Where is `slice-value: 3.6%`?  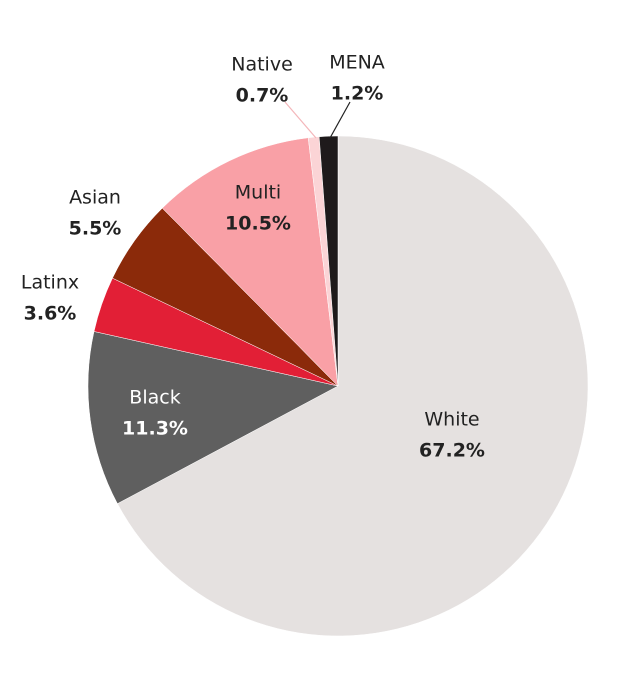
slice-value: 3.6% is located at coordinates (50, 314).